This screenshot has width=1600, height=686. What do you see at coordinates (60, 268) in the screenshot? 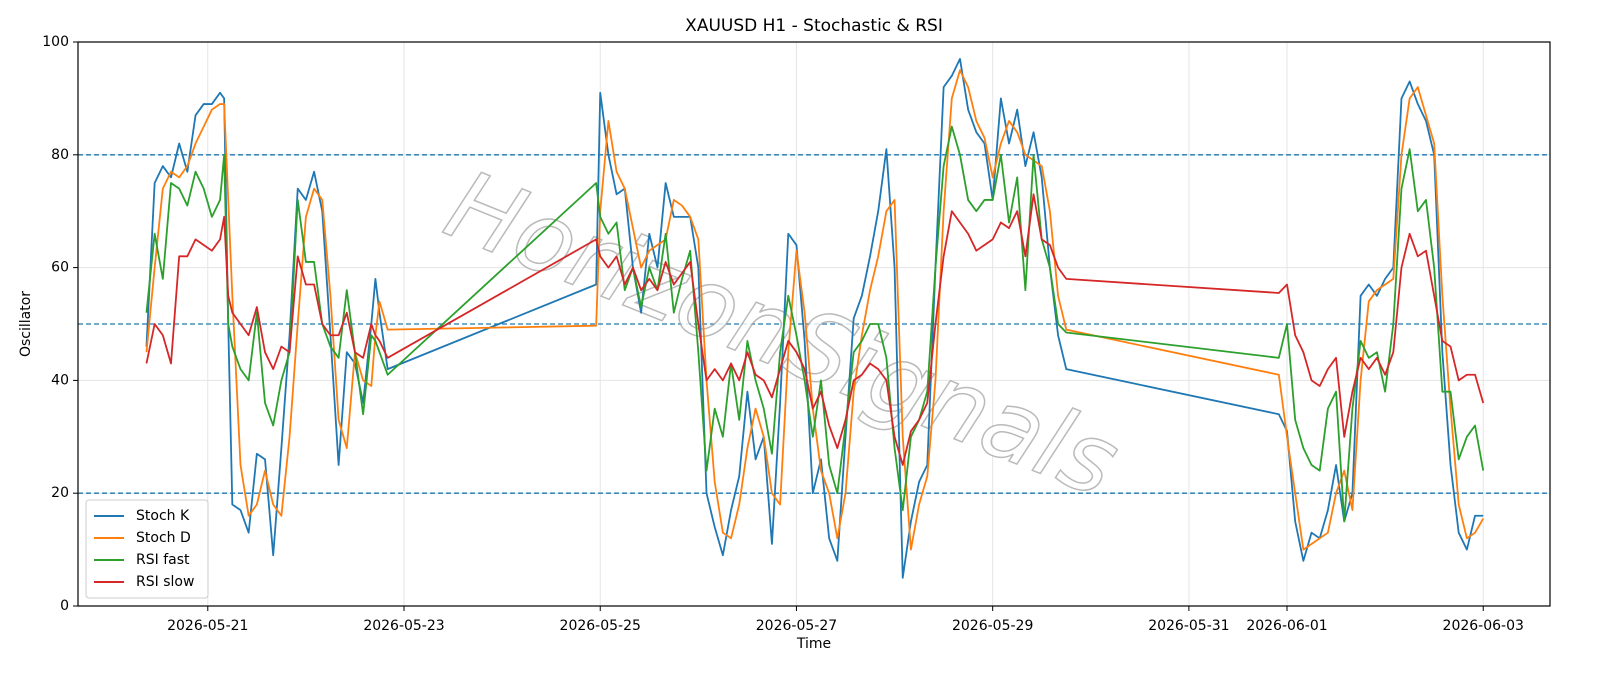
I see `y-tick-label: 60` at bounding box center [60, 268].